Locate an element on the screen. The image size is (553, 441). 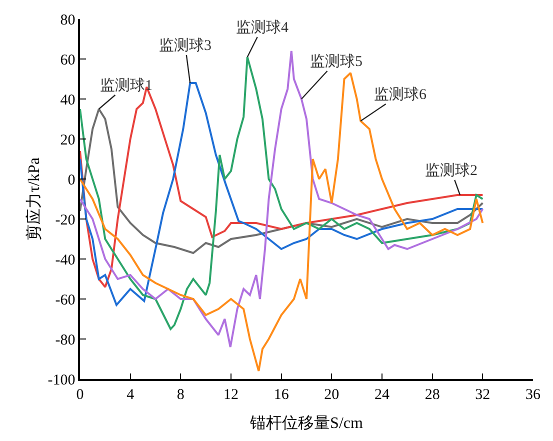
x-tick-label: 16 is located at coordinates (282, 394).